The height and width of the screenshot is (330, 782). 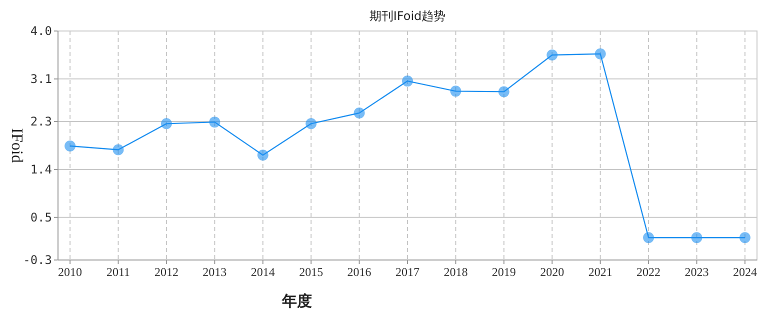 What do you see at coordinates (552, 272) in the screenshot?
I see `x-tick-label: 2020` at bounding box center [552, 272].